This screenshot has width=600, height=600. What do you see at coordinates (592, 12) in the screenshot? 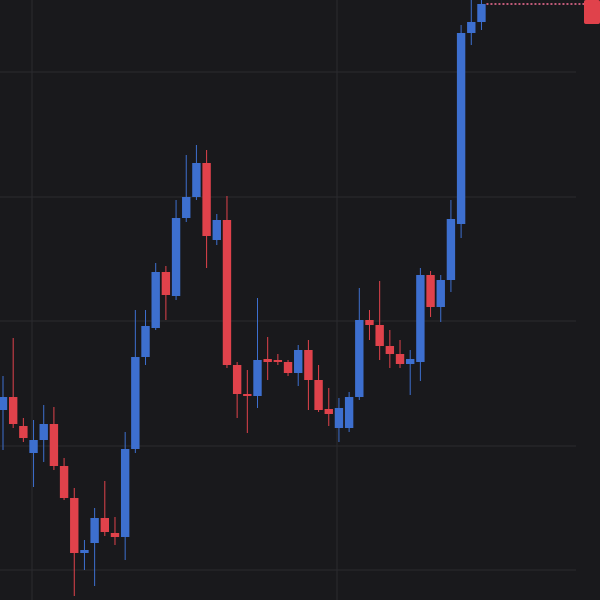
I see `last-price-marker` at bounding box center [592, 12].